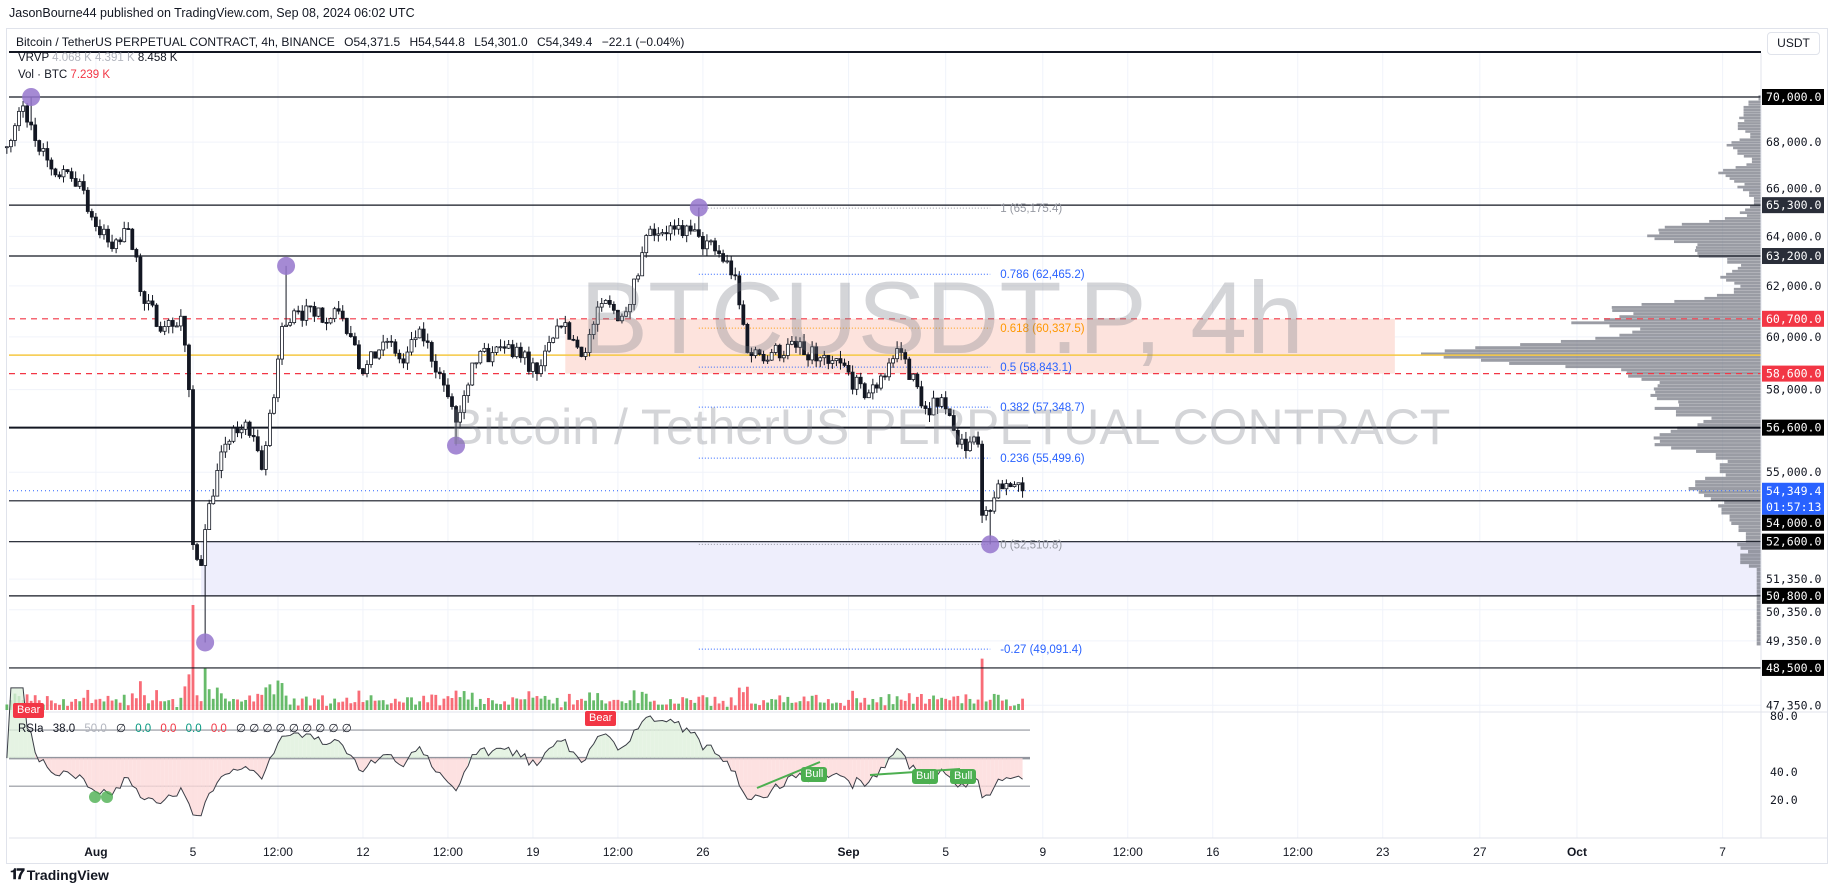 The height and width of the screenshot is (893, 1835). What do you see at coordinates (64, 75) in the screenshot?
I see `volume-legend: Vol · BTC 7.239 K` at bounding box center [64, 75].